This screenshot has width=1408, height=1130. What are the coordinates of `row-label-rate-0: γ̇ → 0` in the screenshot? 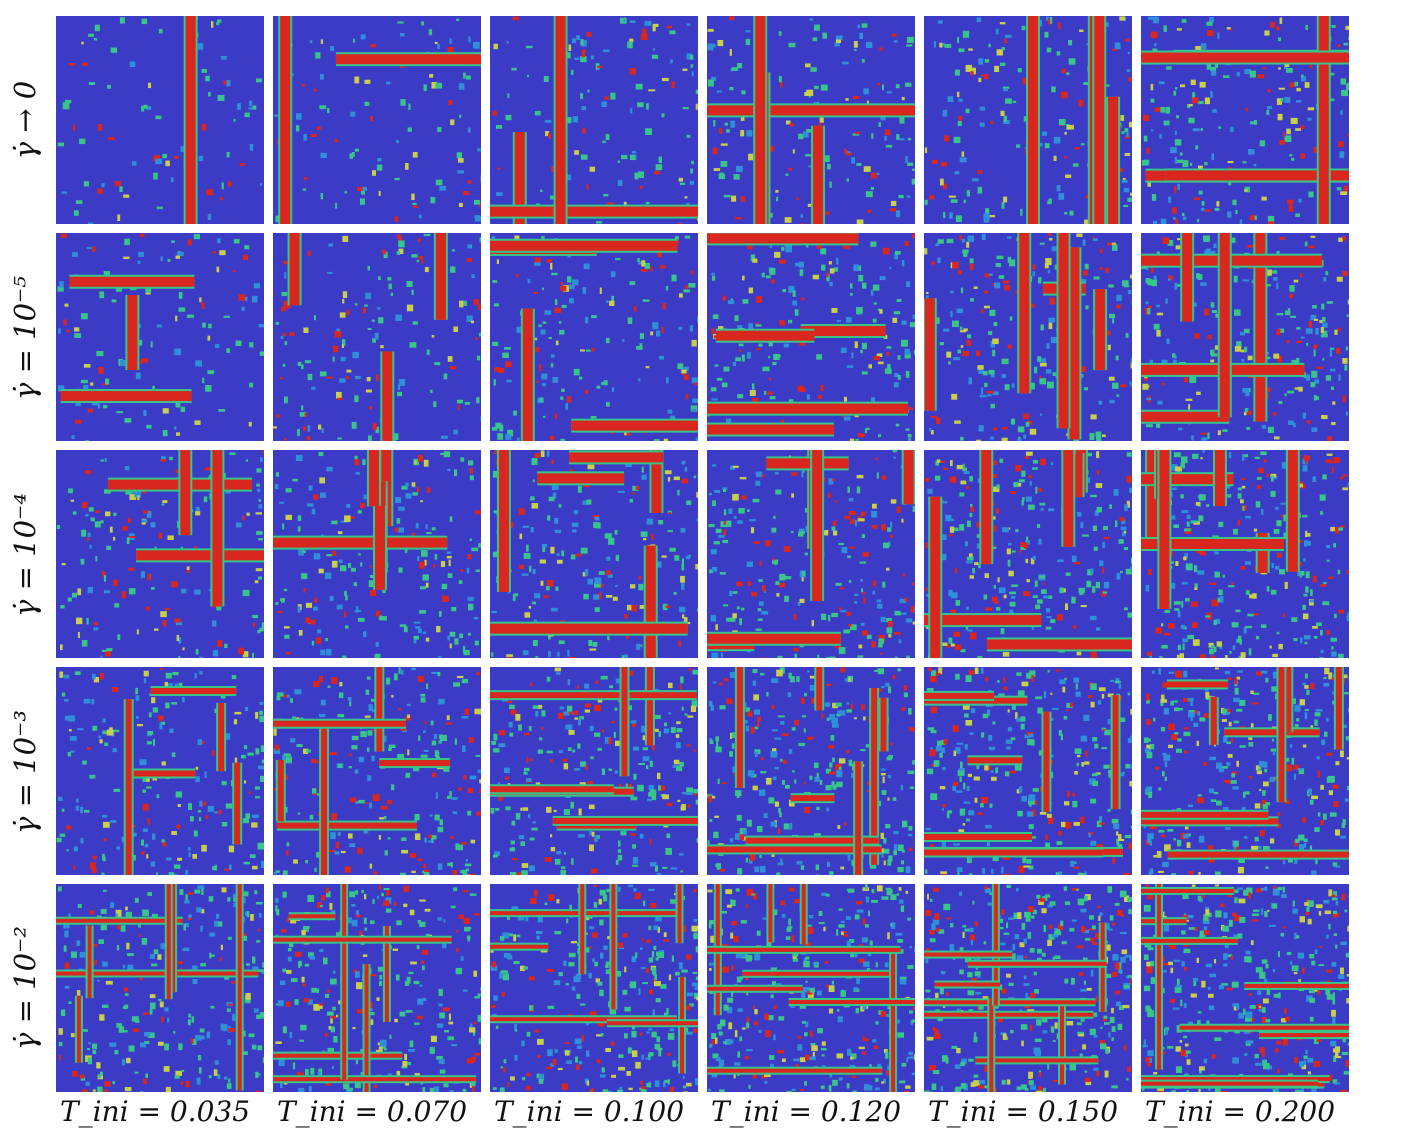 It's located at (25, 120).